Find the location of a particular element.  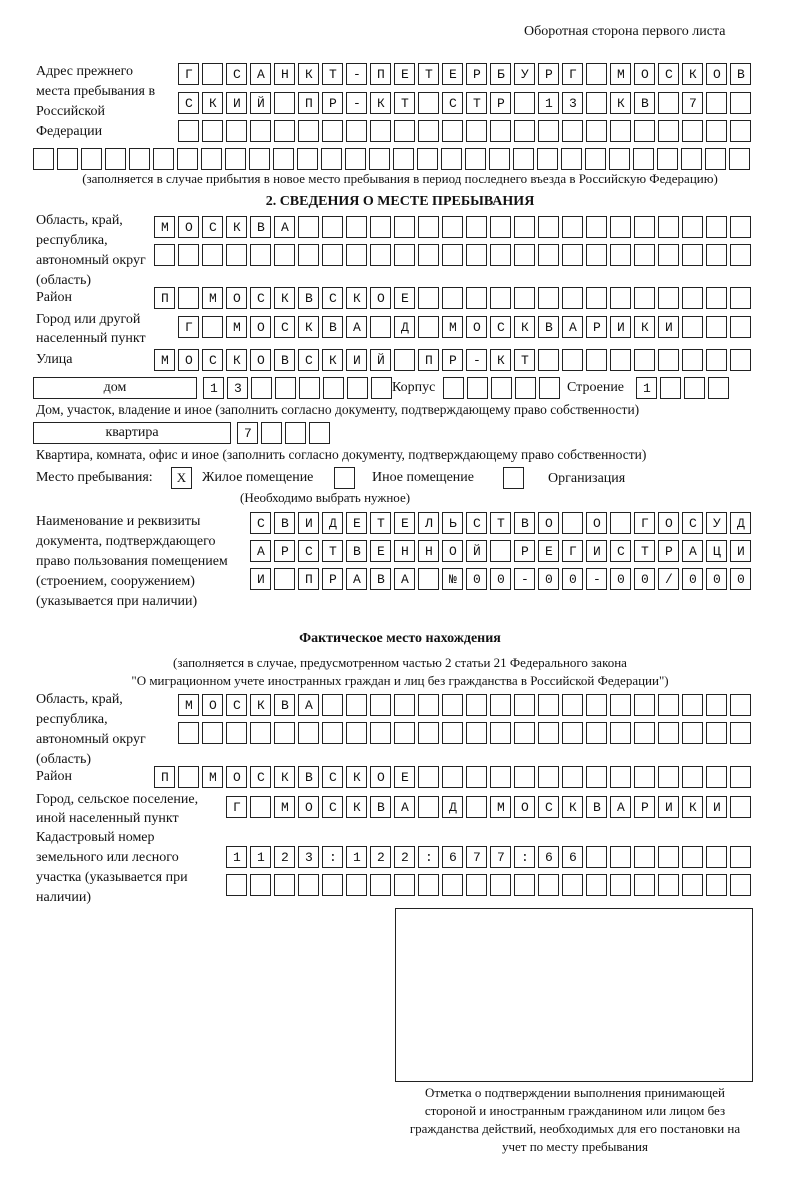

option-checkbox-organization is located at coordinates (513, 478).